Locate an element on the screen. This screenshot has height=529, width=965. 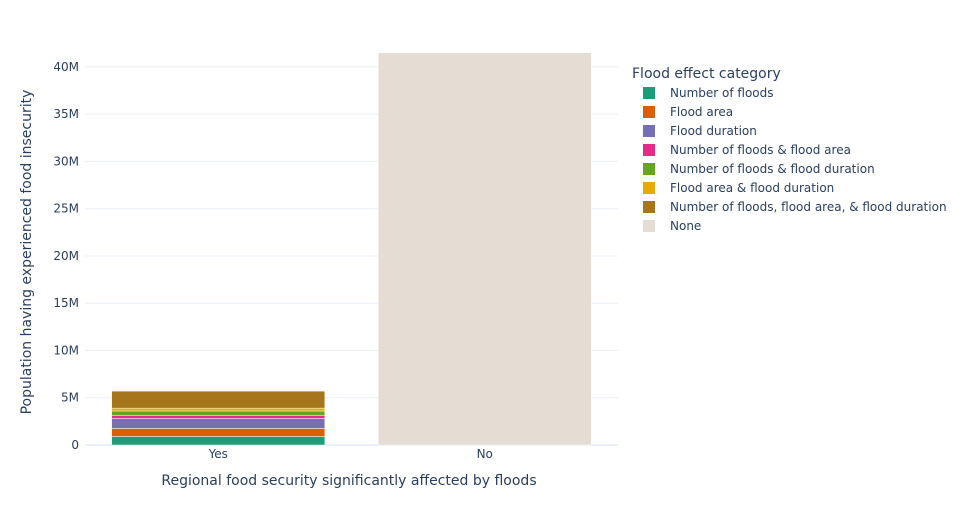
legend-item: Number of floods & flood duration is located at coordinates (759, 169).